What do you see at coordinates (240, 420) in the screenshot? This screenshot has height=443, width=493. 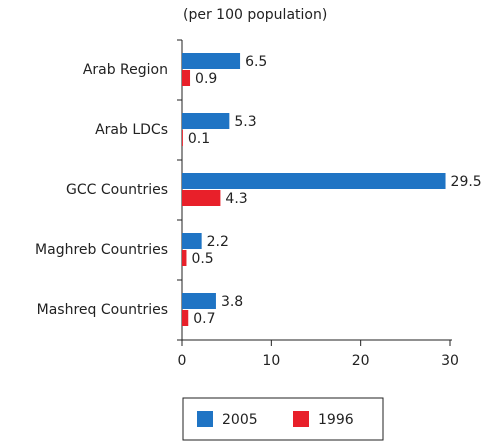 I see `legend-label: 2005` at bounding box center [240, 420].